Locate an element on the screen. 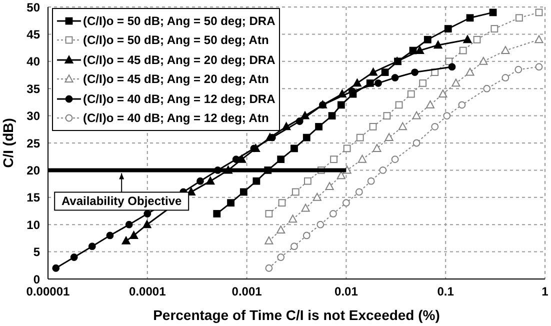  y-tick-label: 45 is located at coordinates (33, 34).